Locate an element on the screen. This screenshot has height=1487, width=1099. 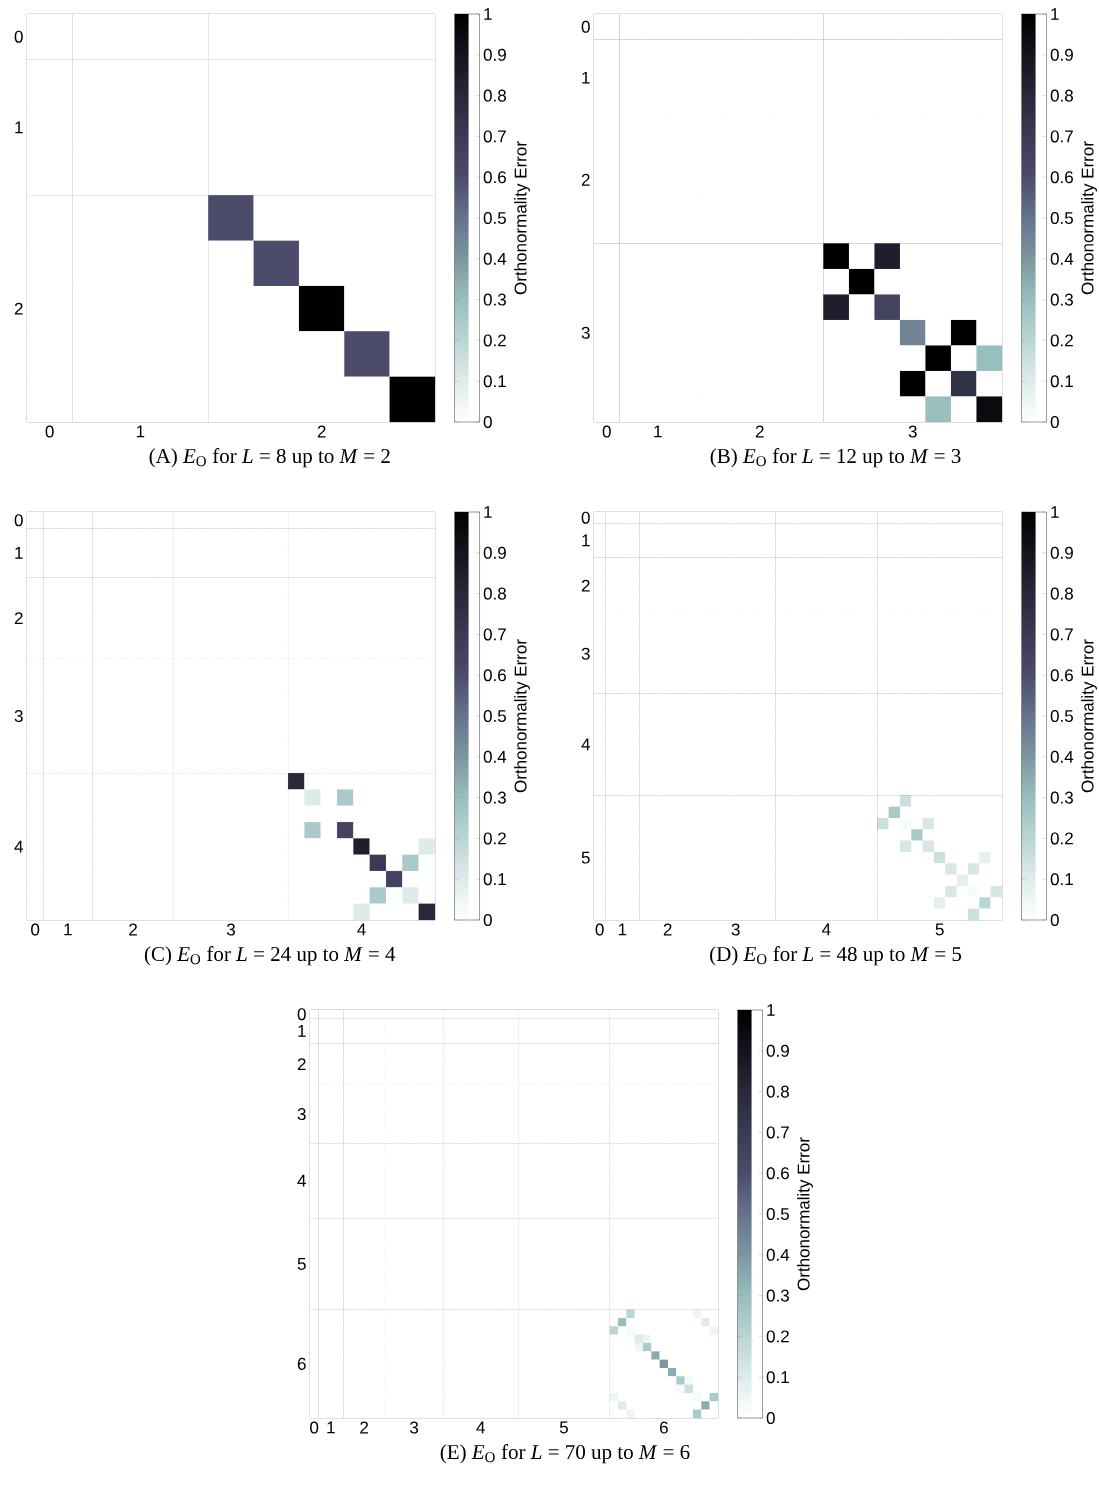
text: (C) E$_{O}$ for L = 24 up to M = 4 is located at coordinates (270, 956).